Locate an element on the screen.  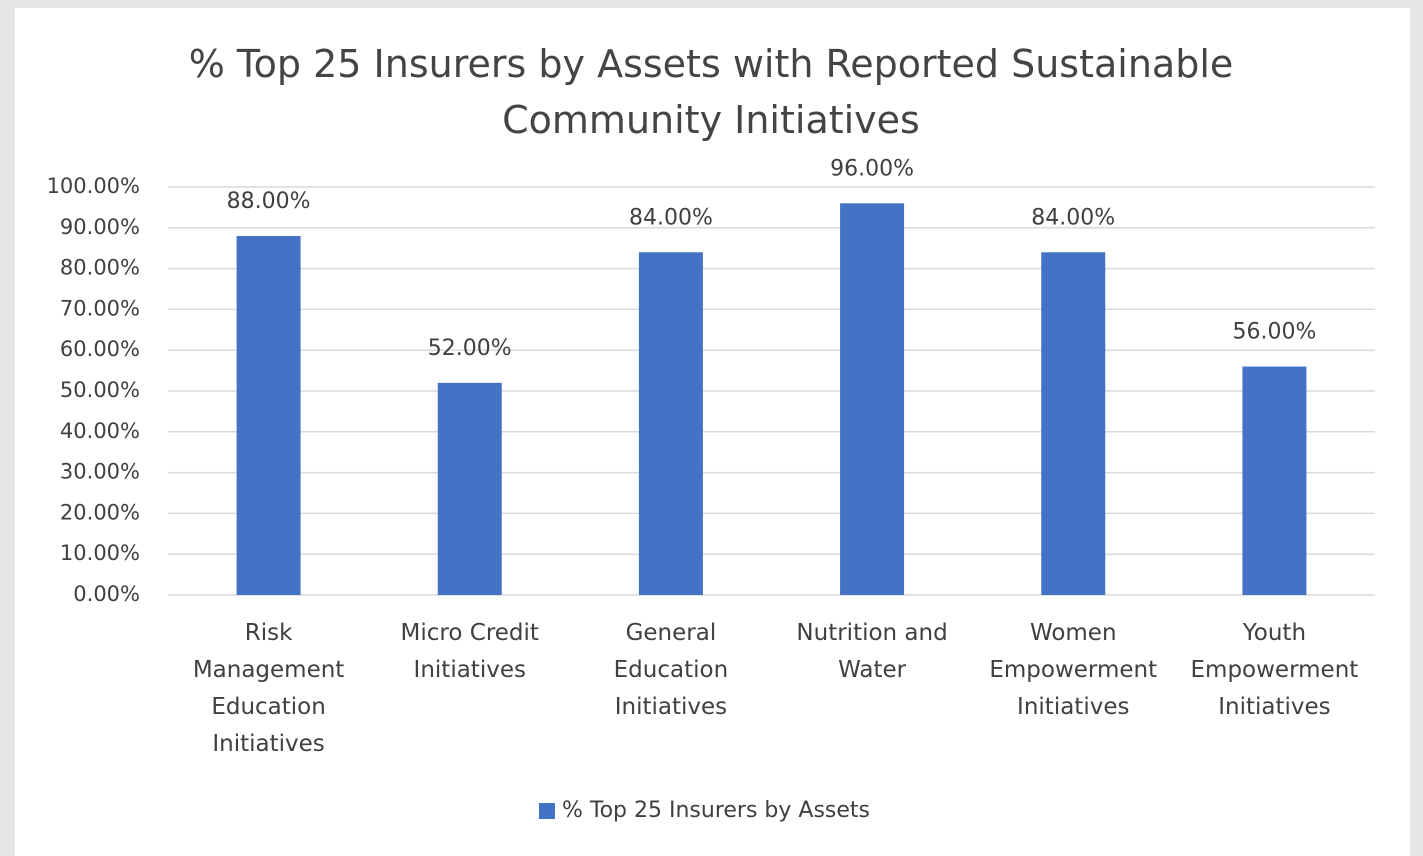
y-tick-label: 0.00% is located at coordinates (106, 594).